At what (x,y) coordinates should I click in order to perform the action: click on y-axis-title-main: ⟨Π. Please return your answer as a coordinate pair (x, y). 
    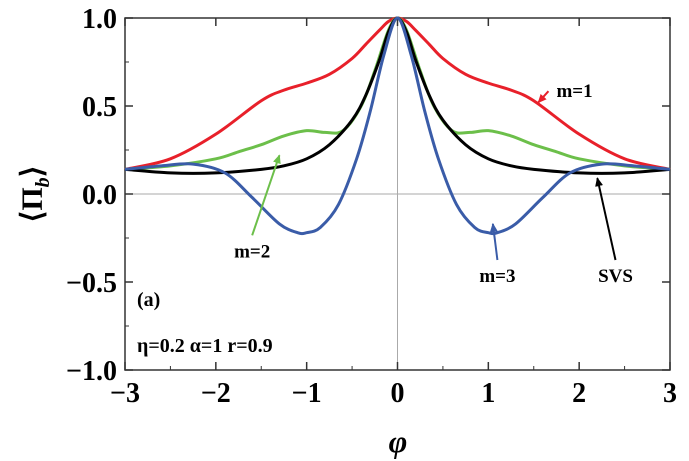
    Looking at the image, I should click on (32, 204).